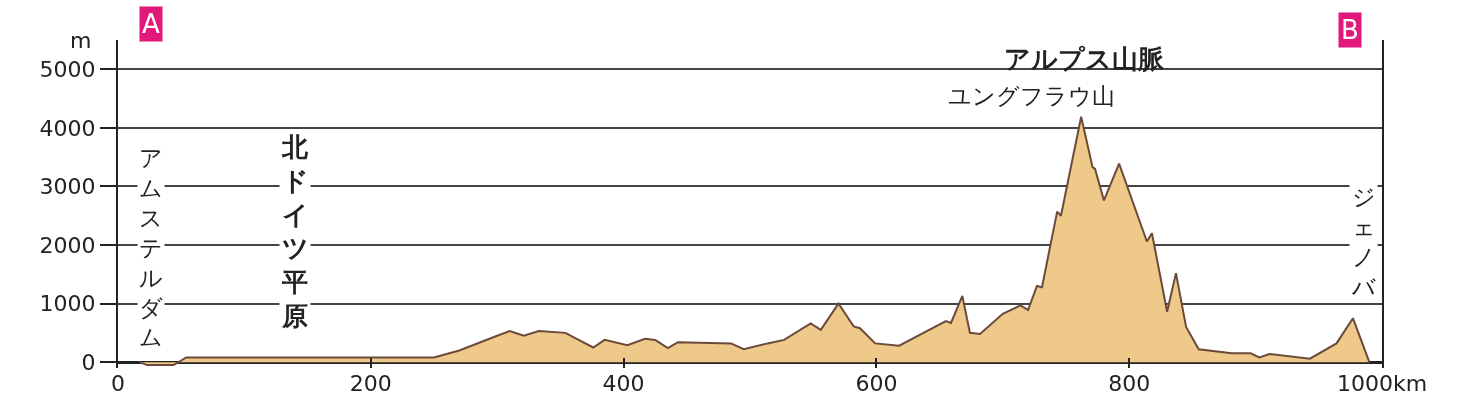 The width and height of the screenshot is (1460, 405). Describe the element at coordinates (295, 231) in the screenshot. I see `annotation: 北ドイツ平原` at that location.